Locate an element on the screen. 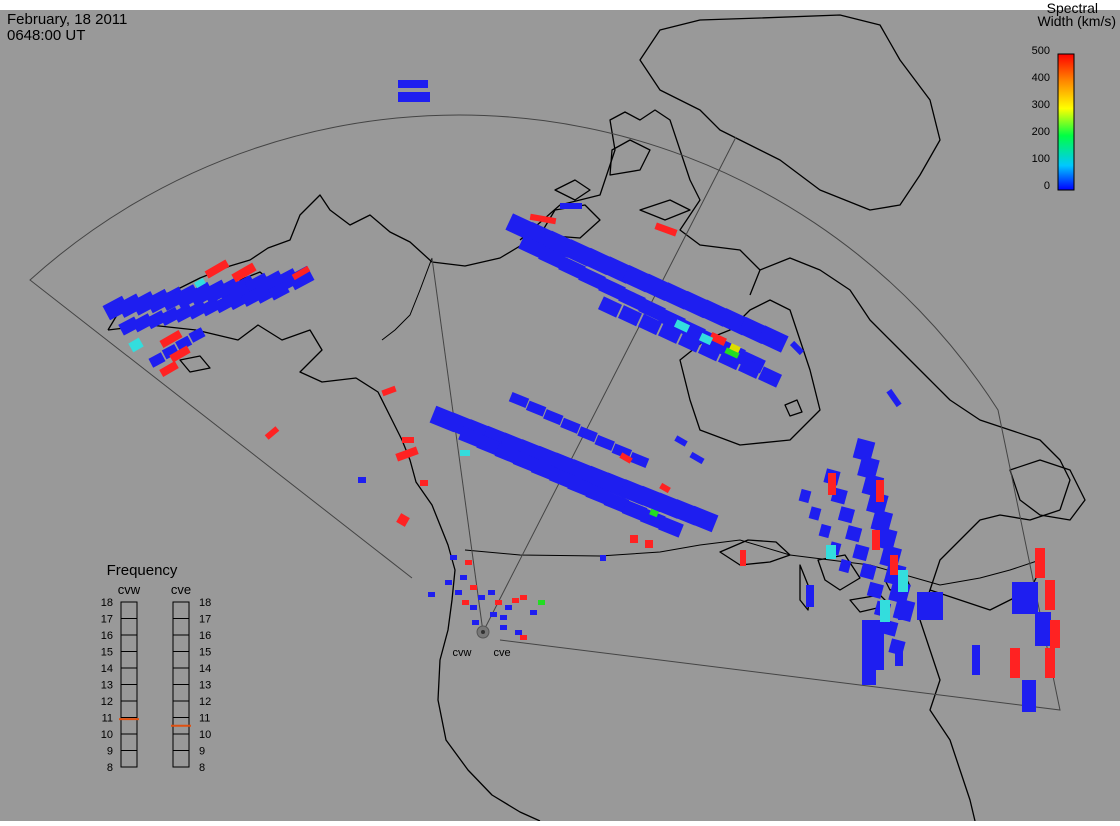 The image size is (1120, 826). frequency-tick: 18 is located at coordinates (107, 603).